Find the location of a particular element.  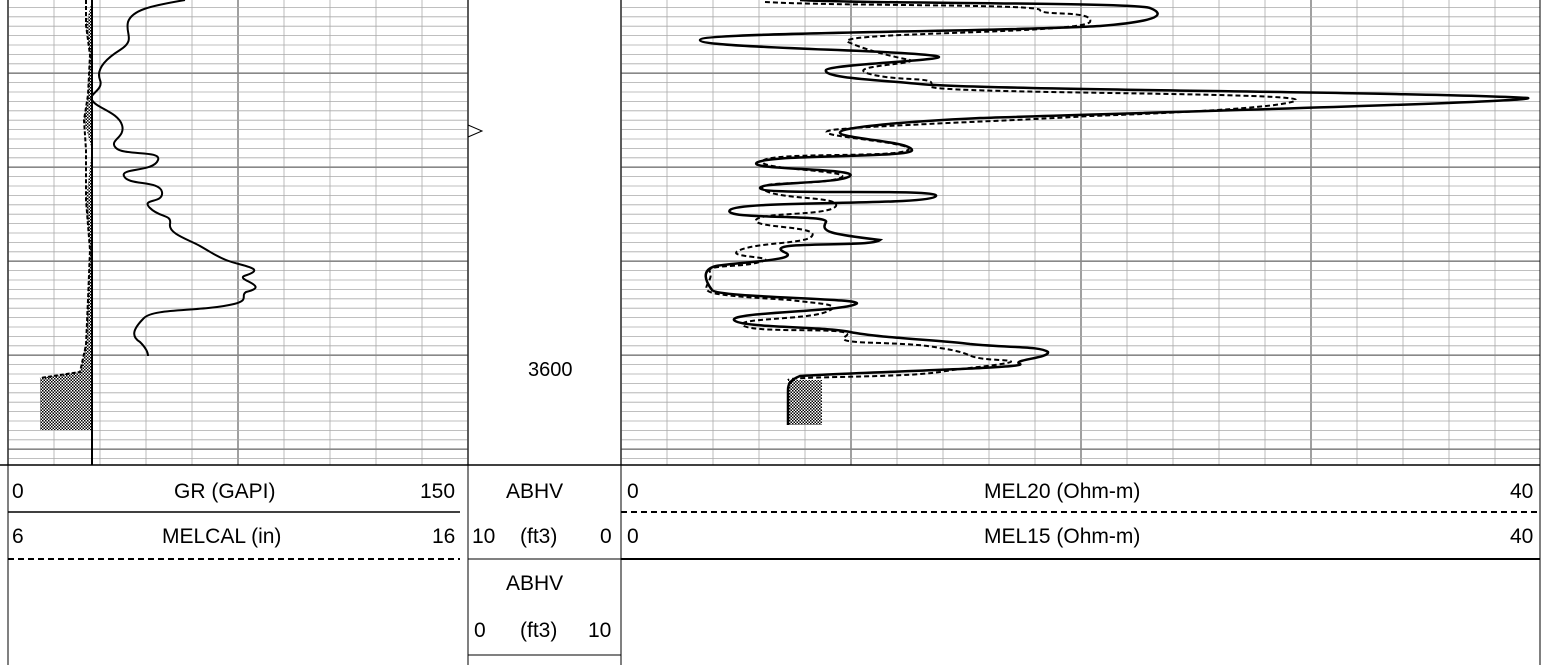

melcal-curve-label: MELCAL (in) is located at coordinates (222, 536).